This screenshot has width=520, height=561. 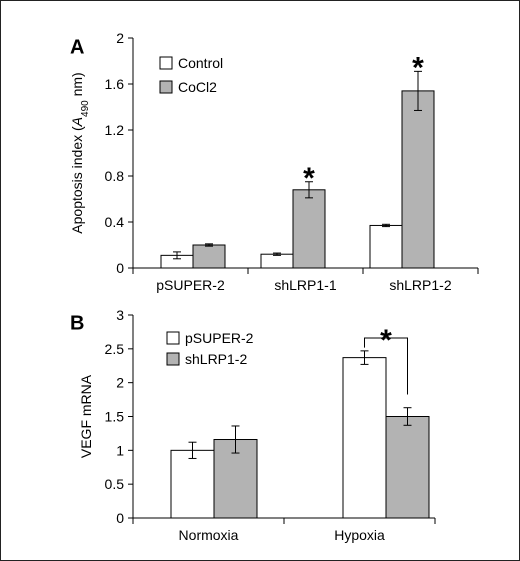 What do you see at coordinates (197, 87) in the screenshot?
I see `panel-a-legend-label: CoCl2` at bounding box center [197, 87].